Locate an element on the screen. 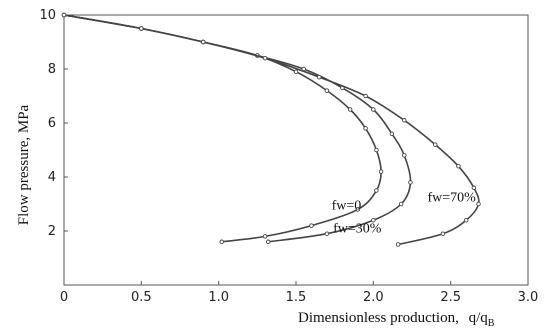  x-tick-label: 1.0 is located at coordinates (218, 297).